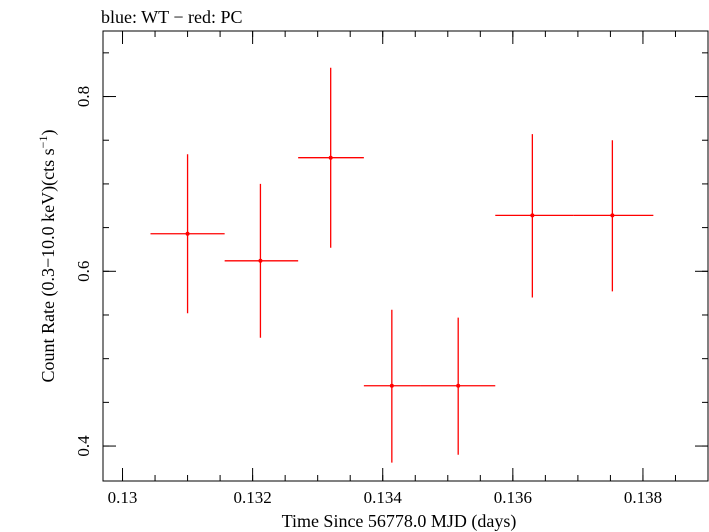  I want to click on y-axis-label-close: ), so click(48, 133).